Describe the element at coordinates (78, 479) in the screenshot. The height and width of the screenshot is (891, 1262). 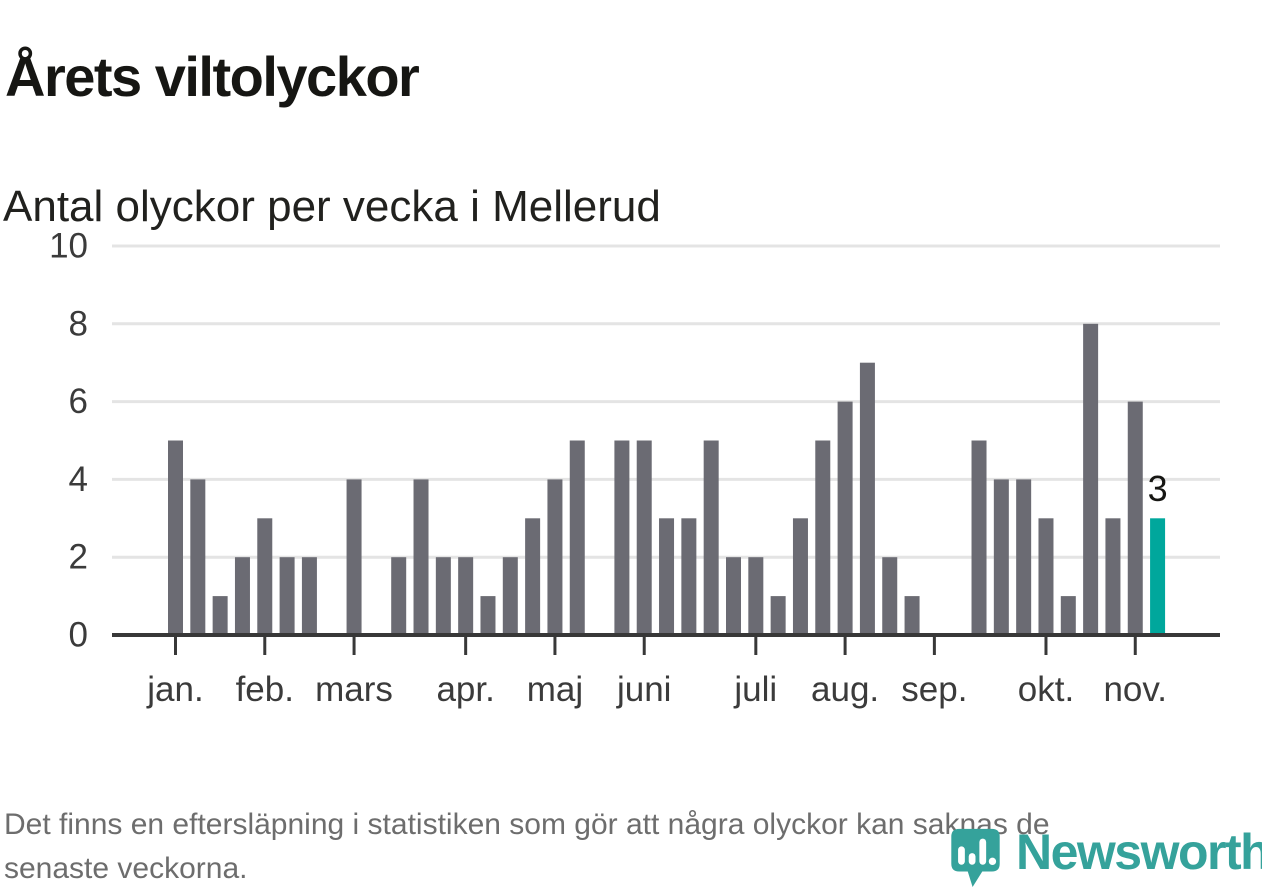
I see `y-axis-tick-label: 4` at that location.